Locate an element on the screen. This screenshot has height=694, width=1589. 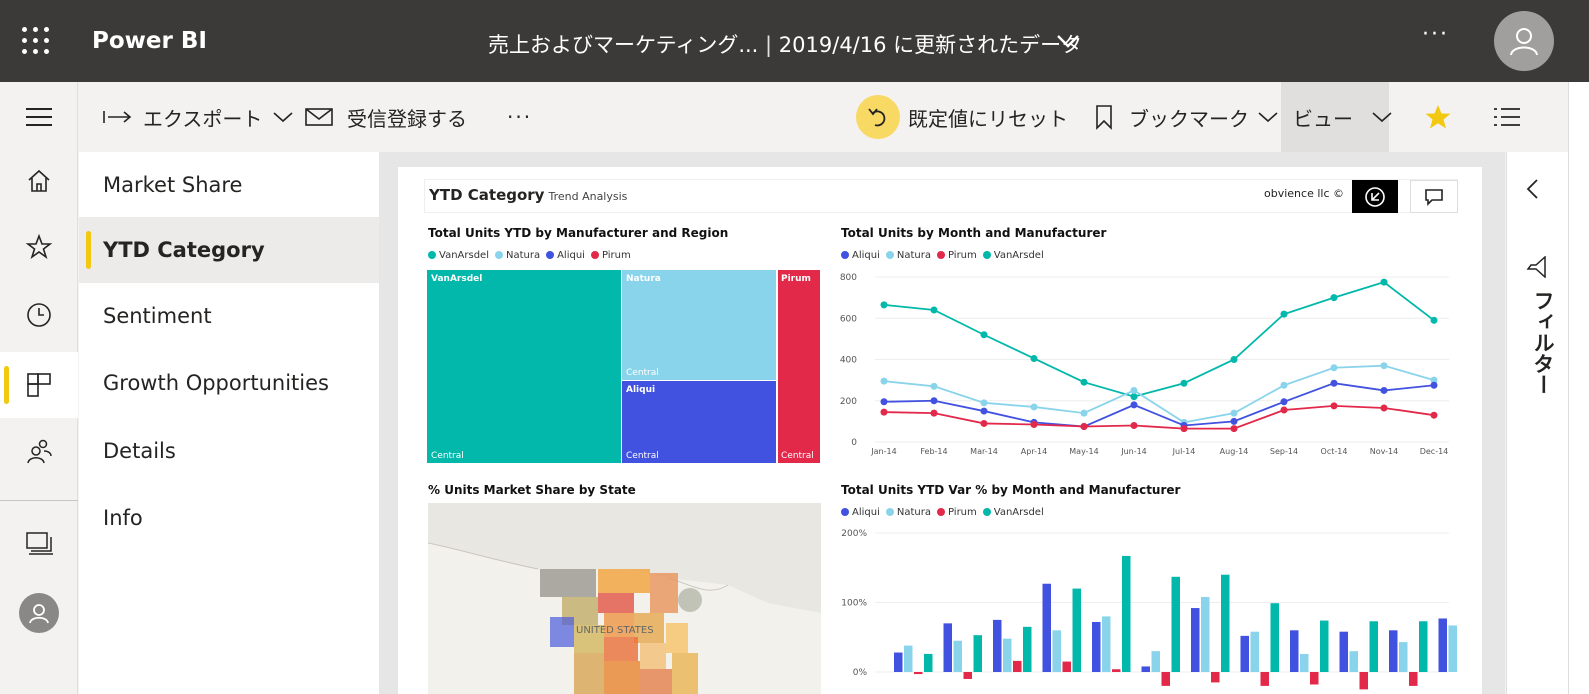
chevron-left-icon is located at coordinates (1532, 189).